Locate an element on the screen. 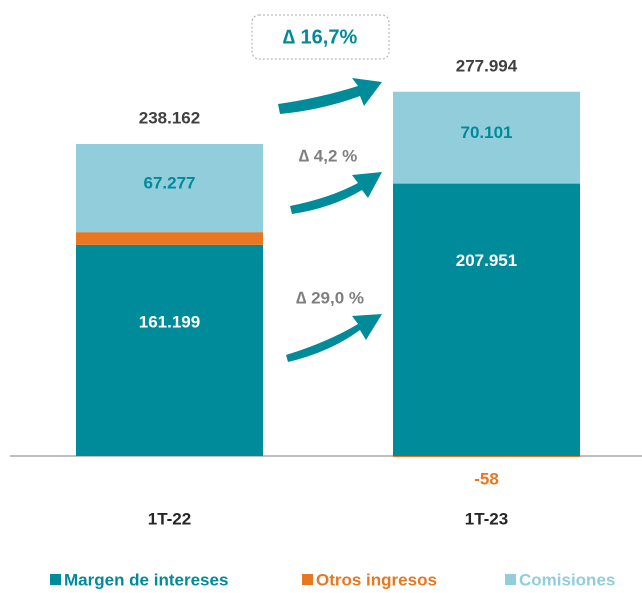 This screenshot has height=593, width=642. value-label: -58 is located at coordinates (486, 478).